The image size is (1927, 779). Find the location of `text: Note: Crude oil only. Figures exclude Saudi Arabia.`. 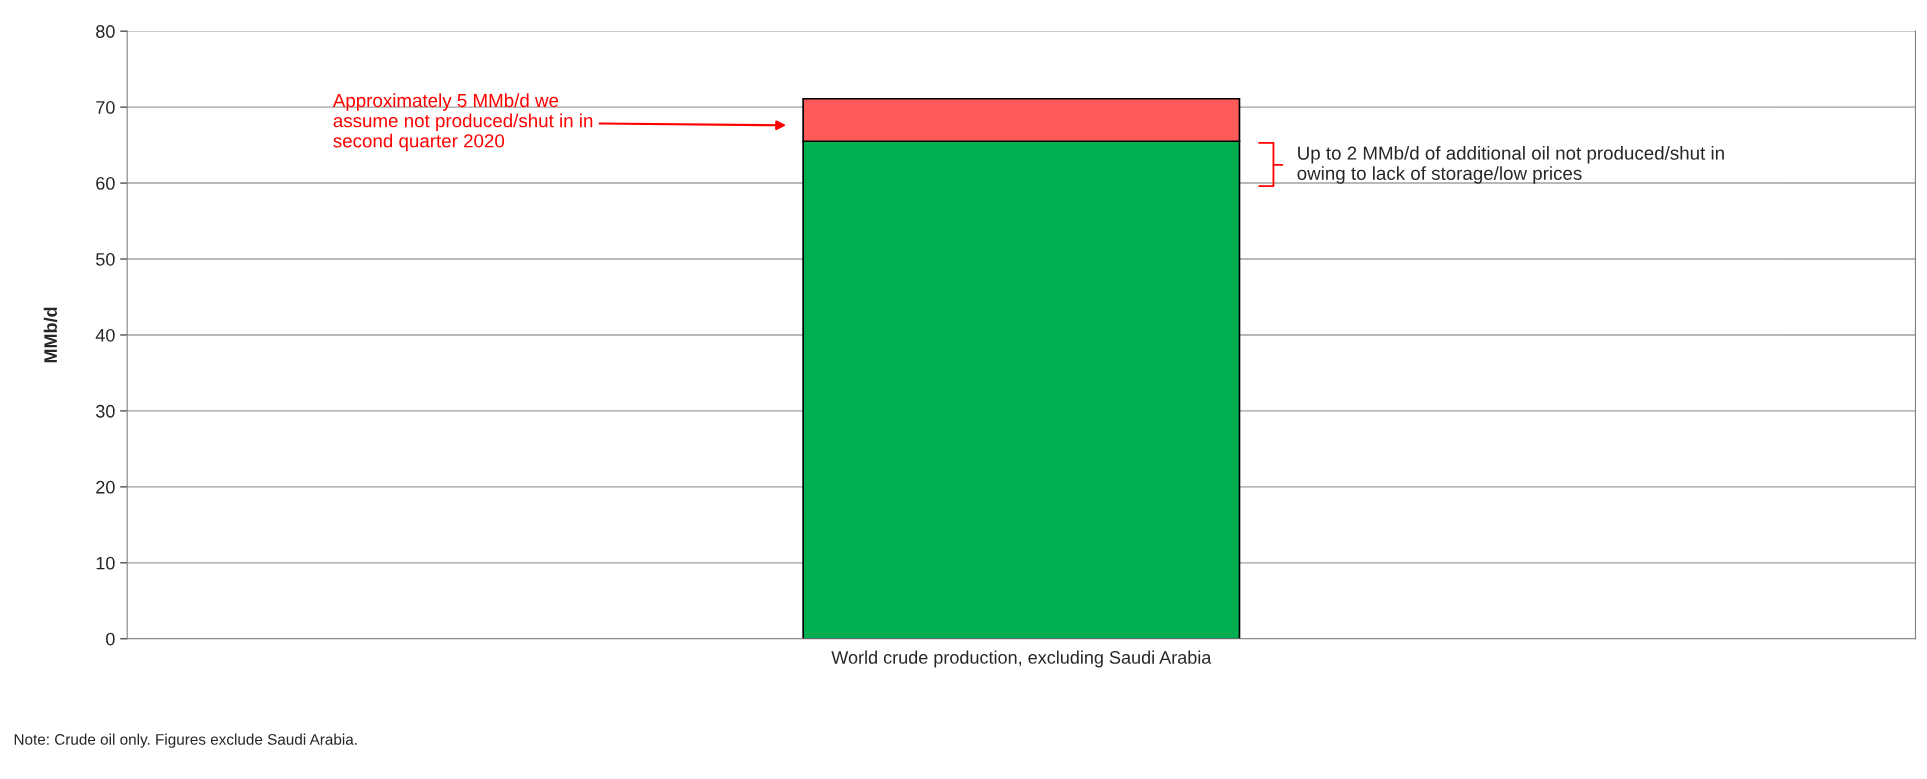

text: Note: Crude oil only. Figures exclude Saudi Arabia. is located at coordinates (185, 740).